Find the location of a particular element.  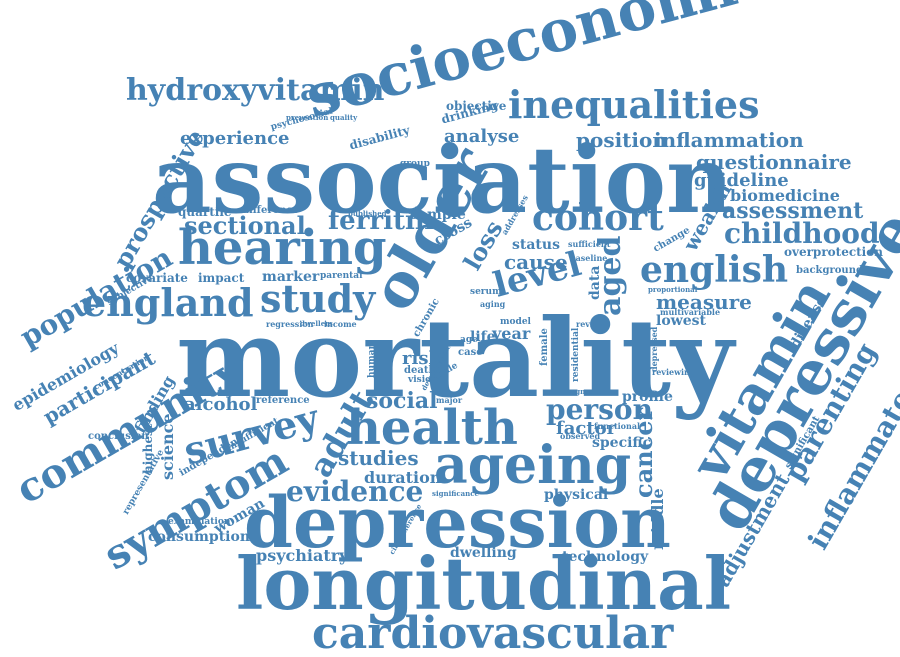

word-residential: residential is located at coordinates (576, 354).